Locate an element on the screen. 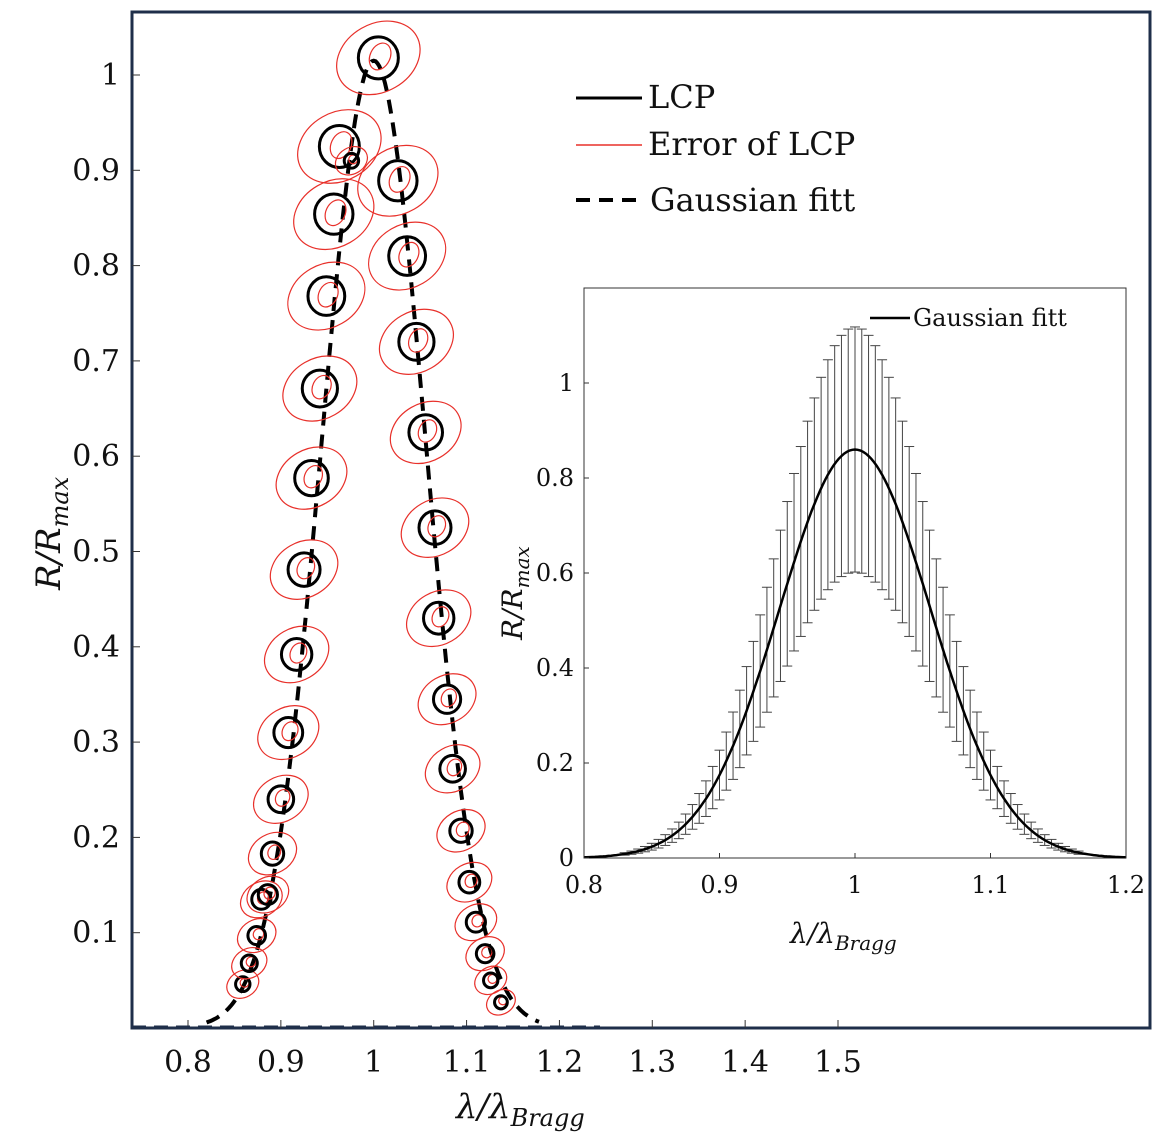  main-x-tick-label: 1.1 is located at coordinates (467, 1062).